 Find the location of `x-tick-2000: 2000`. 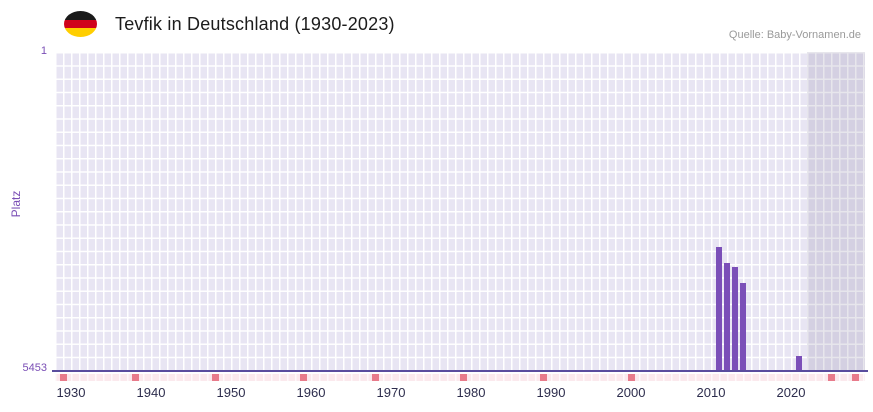

x-tick-2000: 2000 is located at coordinates (631, 392).